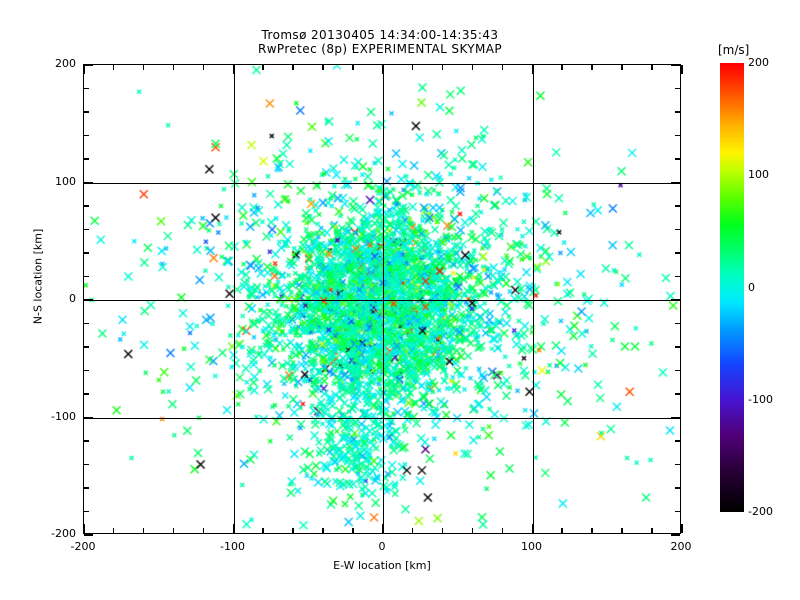  Describe the element at coordinates (83, 546) in the screenshot. I see `x-tick-label: -200` at that location.